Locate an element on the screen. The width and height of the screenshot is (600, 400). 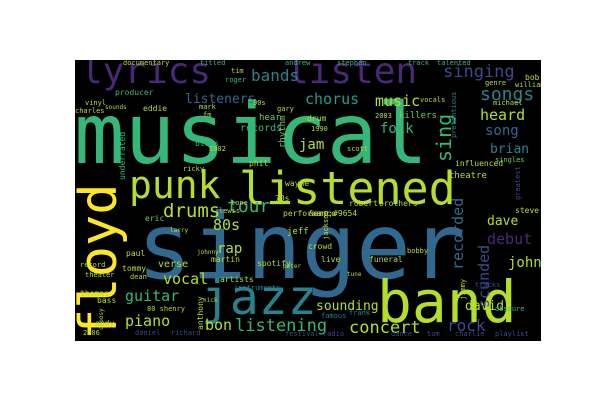
word-musical: musical is located at coordinates (252, 134).